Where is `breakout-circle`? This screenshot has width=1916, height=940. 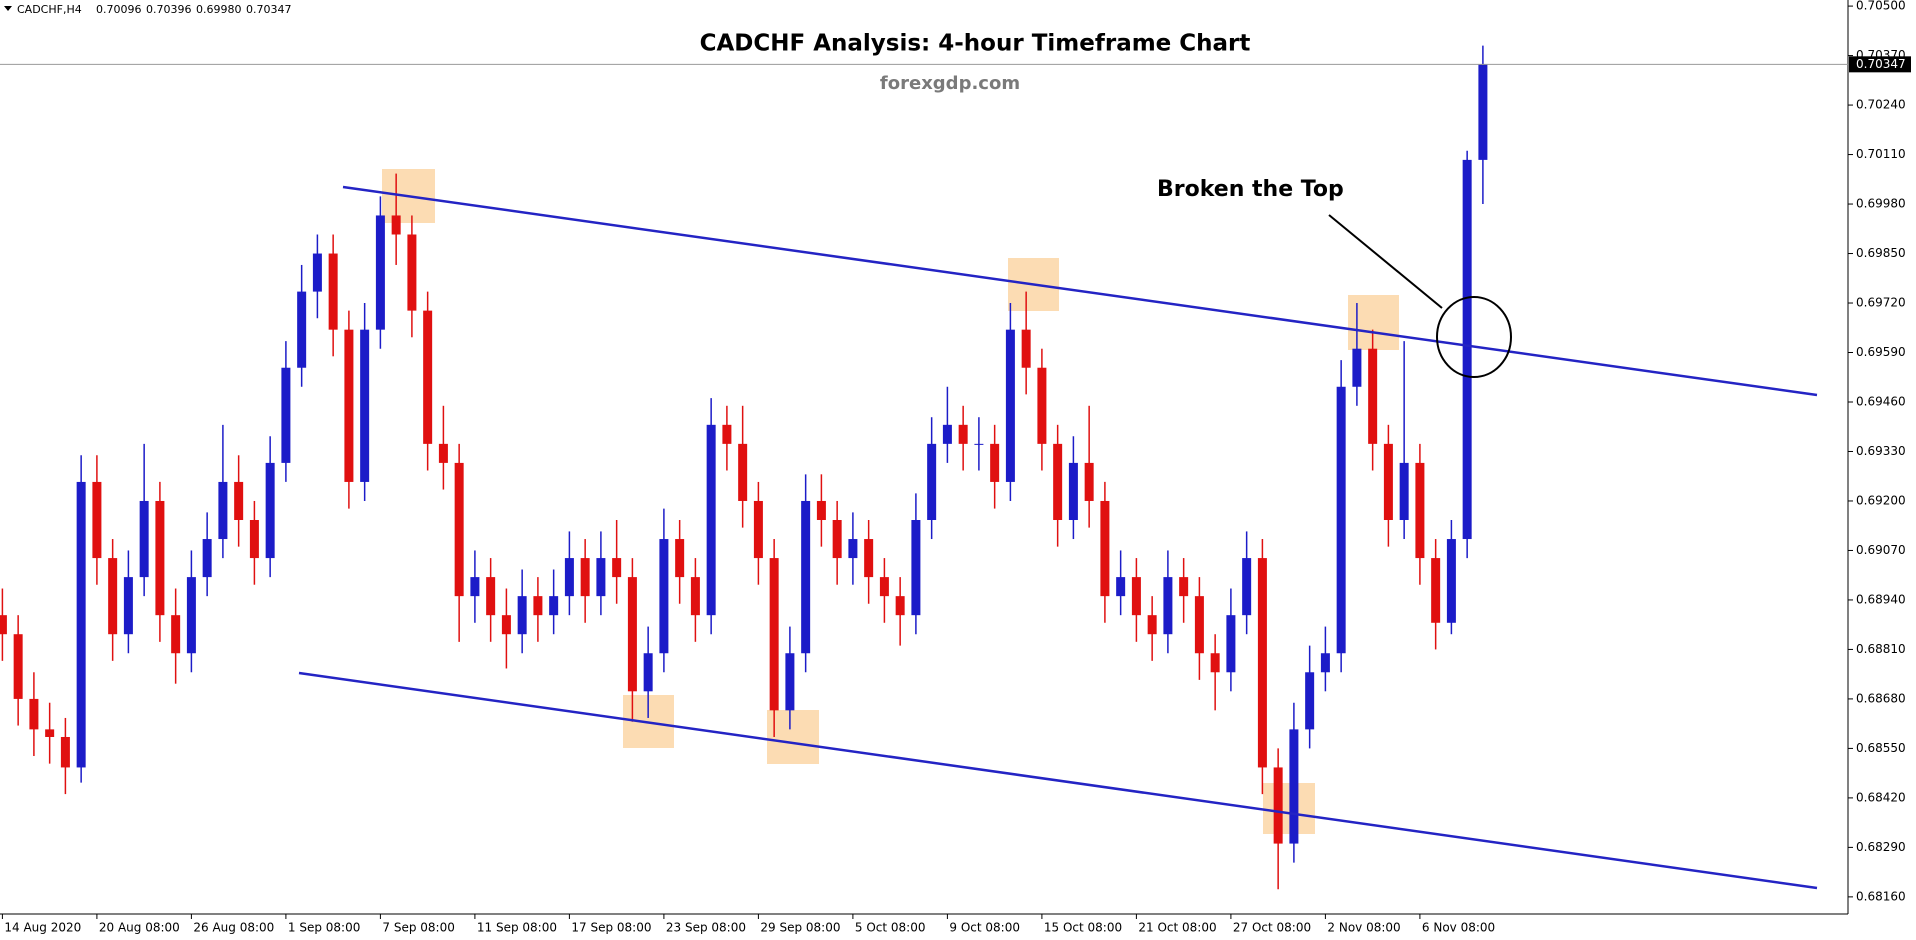
breakout-circle is located at coordinates (1474, 337).